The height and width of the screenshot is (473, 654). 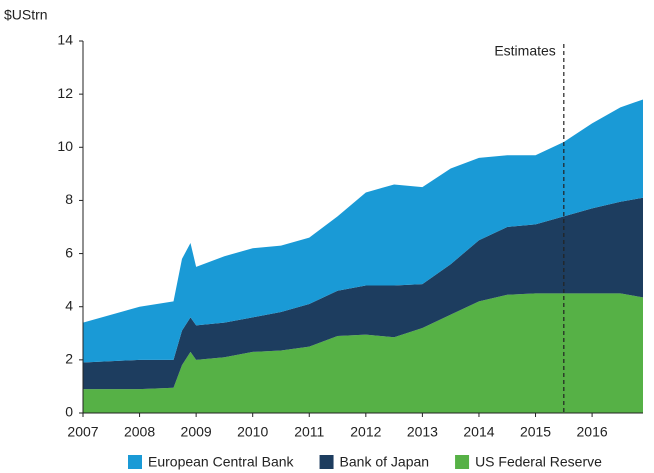 I want to click on x-tick-label: 2016, so click(x=592, y=432).